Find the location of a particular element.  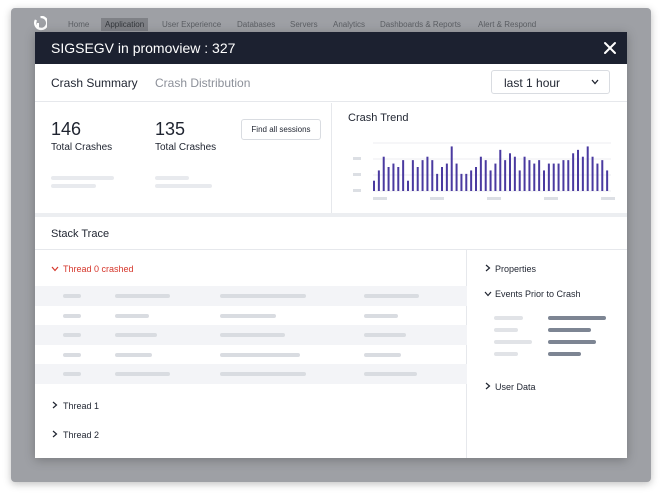

stat-value: 135 is located at coordinates (170, 129).